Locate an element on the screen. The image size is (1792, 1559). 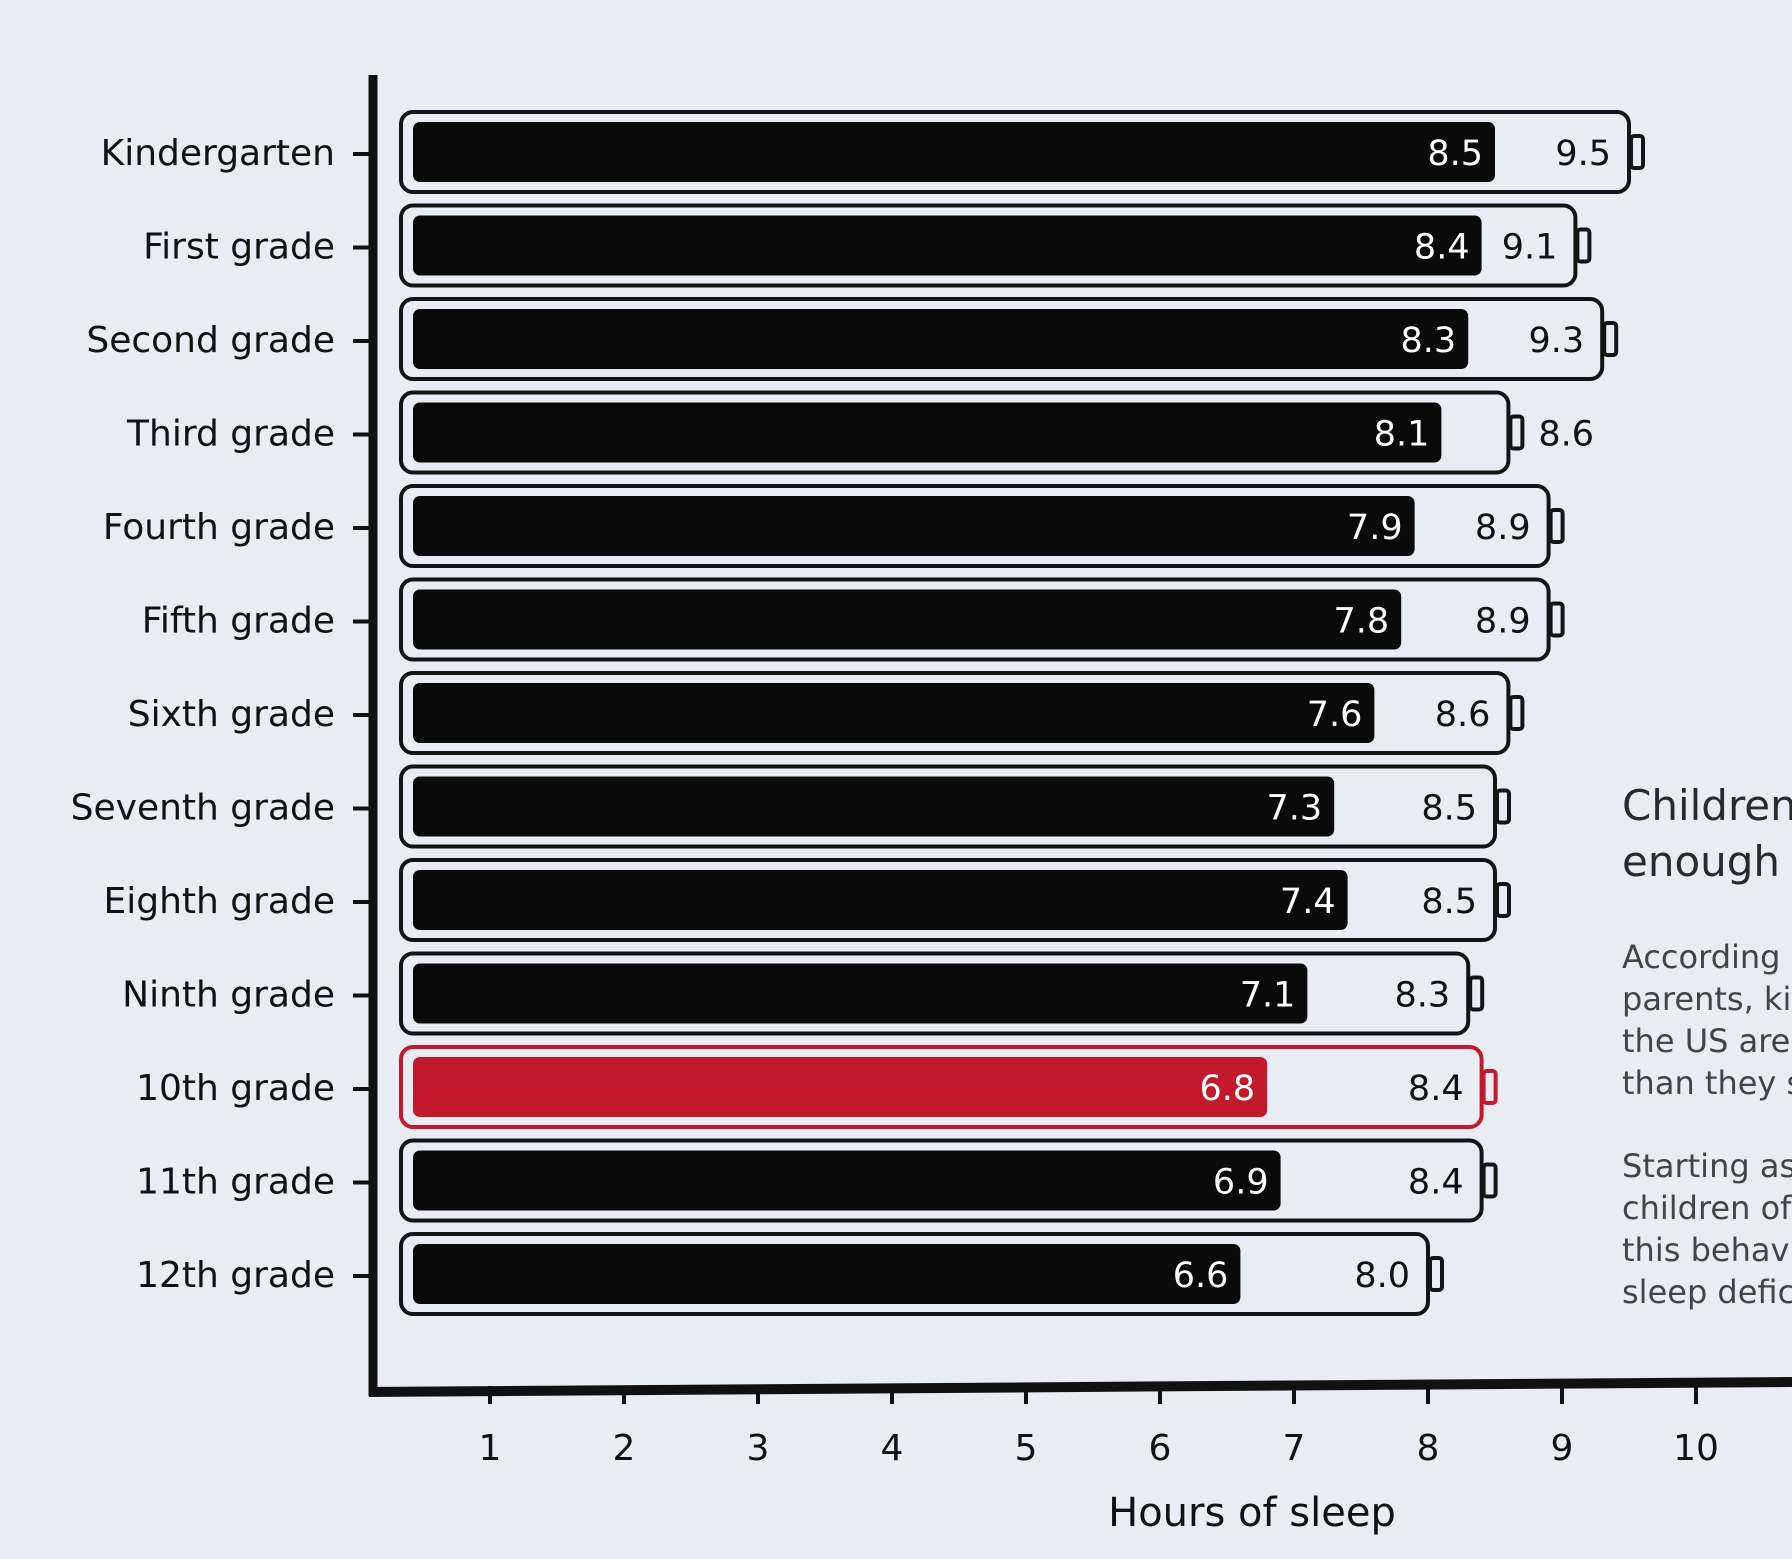
x-axis-title: Hours of sleep is located at coordinates (1252, 1513).